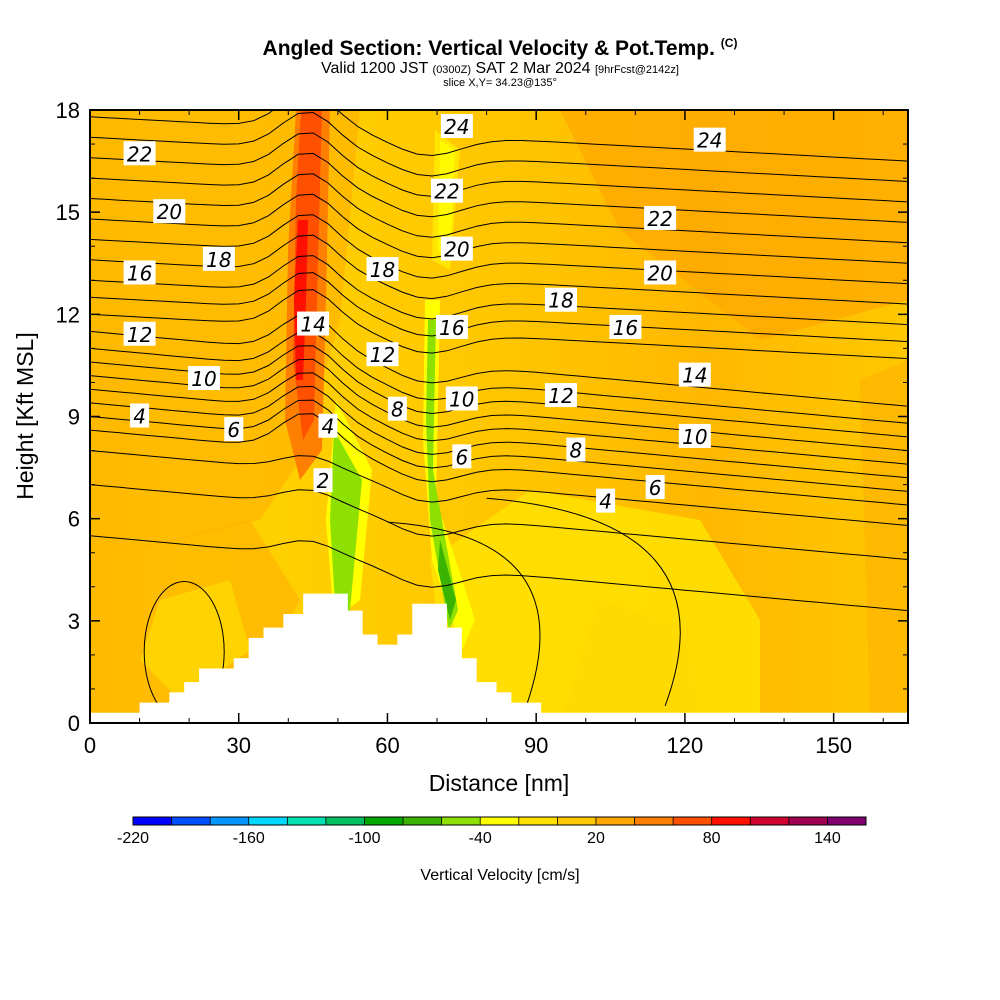 The height and width of the screenshot is (1000, 1000). What do you see at coordinates (630, 661) in the screenshot?
I see `field-yellow-southeast` at bounding box center [630, 661].